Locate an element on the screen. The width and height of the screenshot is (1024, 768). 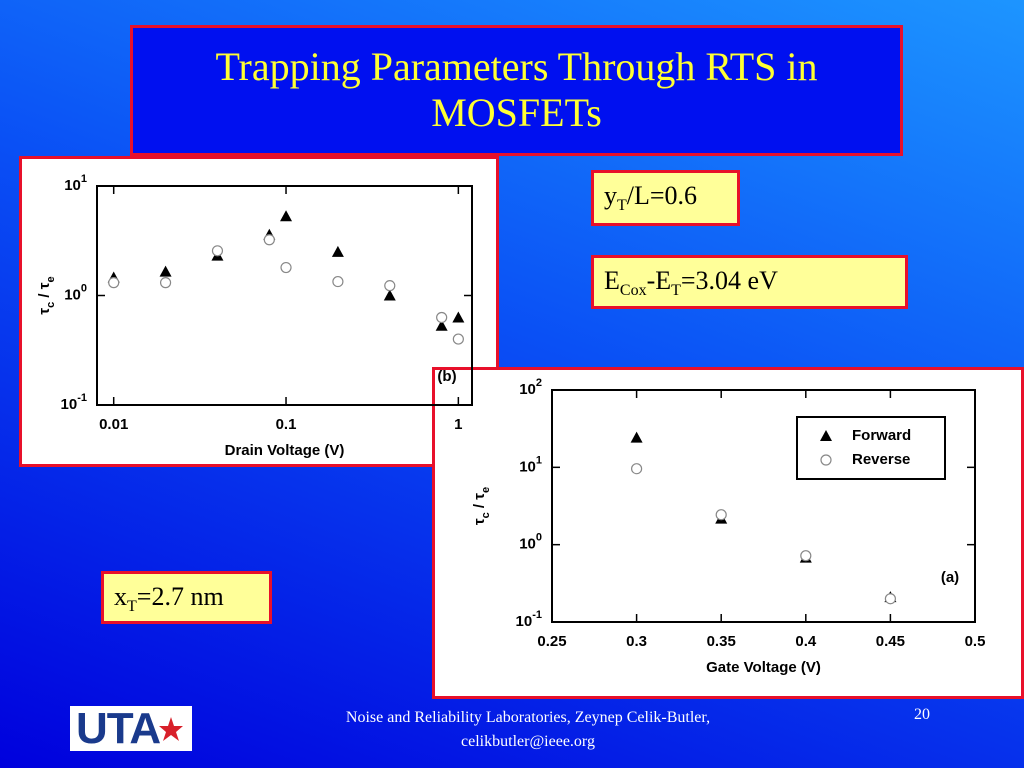
footer-line: celikbutler@ieee.org is located at coordinates (528, 741).